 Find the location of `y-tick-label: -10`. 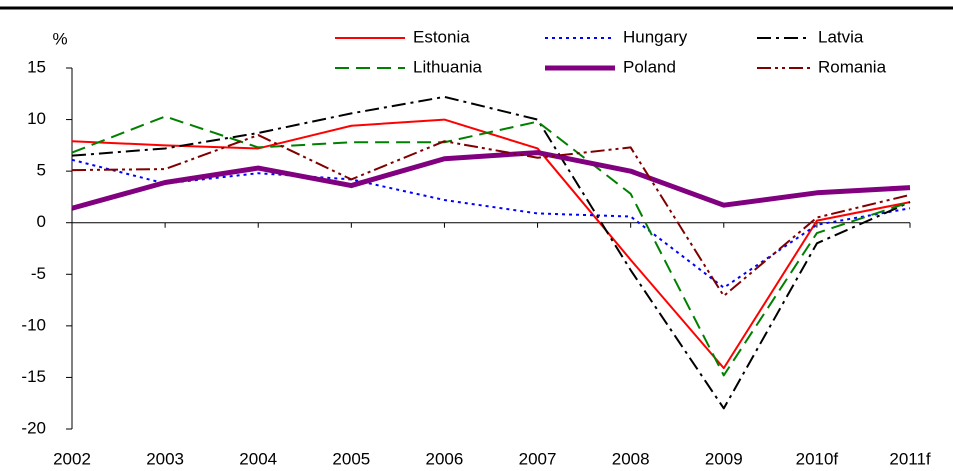

y-tick-label: -10 is located at coordinates (33, 324).